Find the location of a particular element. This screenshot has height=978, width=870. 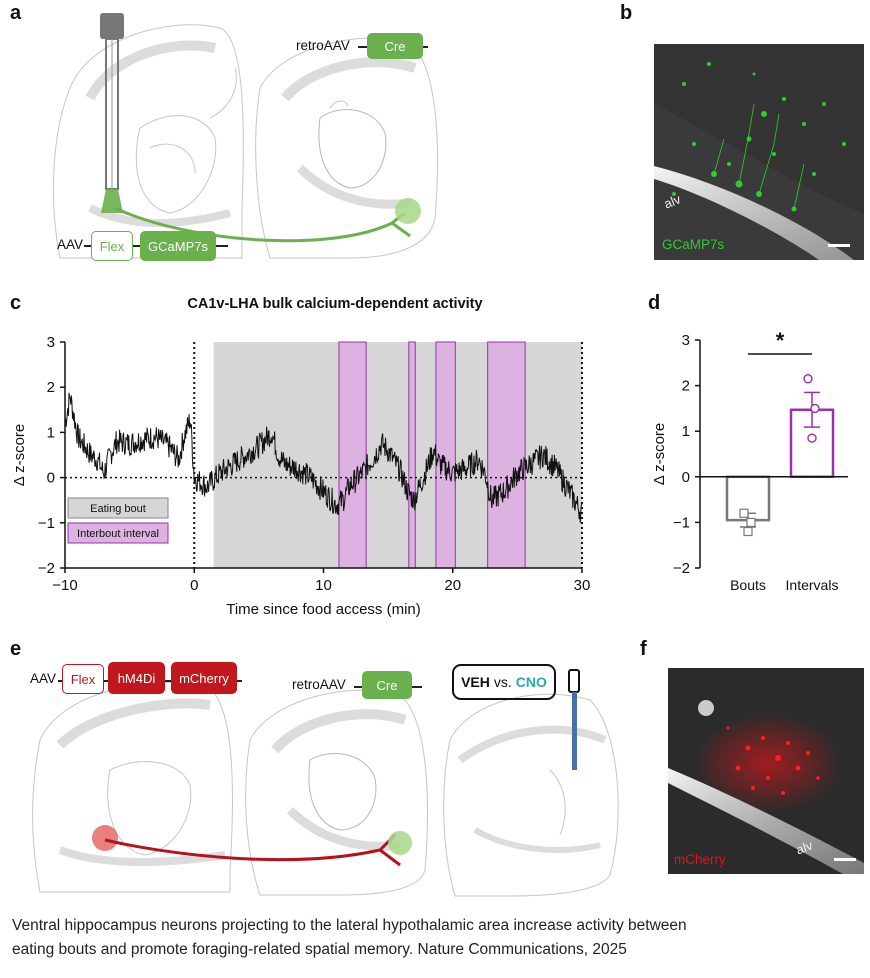

projection-axon-e is located at coordinates (250, 847).